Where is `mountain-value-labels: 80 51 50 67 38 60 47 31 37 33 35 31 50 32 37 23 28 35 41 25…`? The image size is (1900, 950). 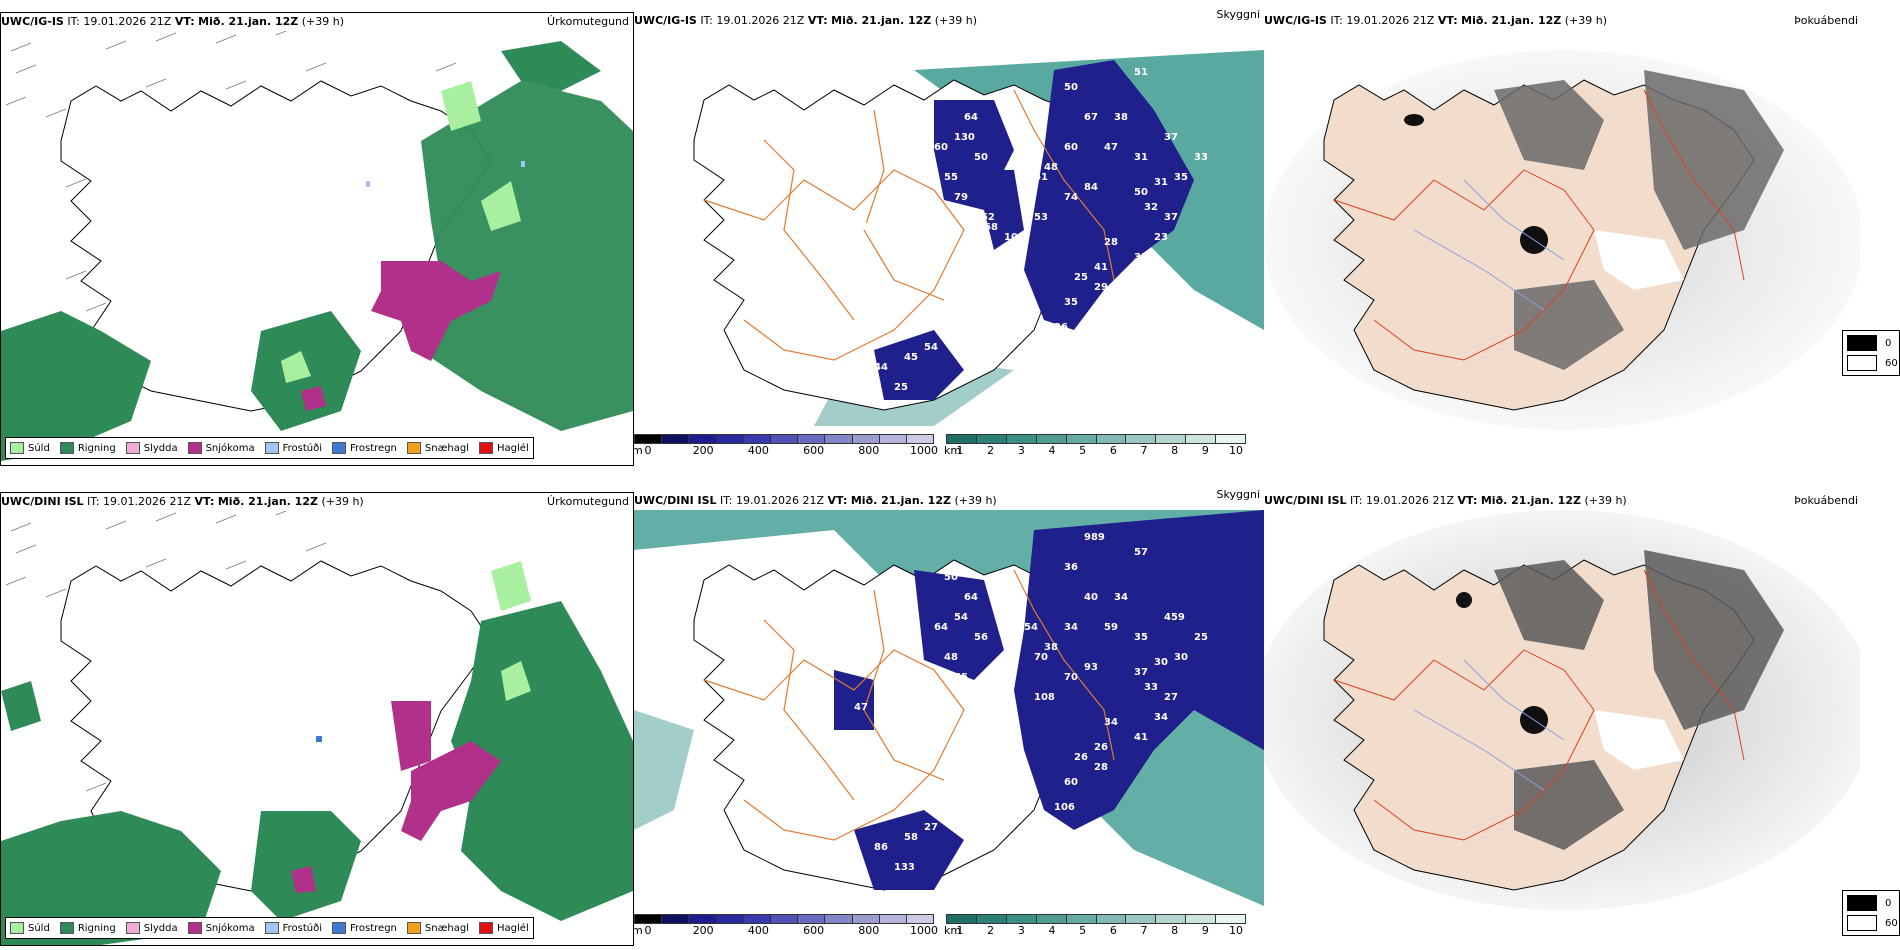 mountain-value-labels: 80 51 50 67 38 60 47 31 37 33 35 31 50 32 37 23 28 35 41 25… is located at coordinates (1031, 222).